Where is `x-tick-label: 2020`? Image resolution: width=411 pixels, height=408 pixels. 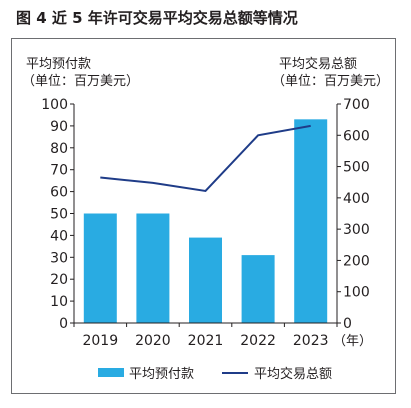 x-tick-label: 2020 is located at coordinates (153, 341).